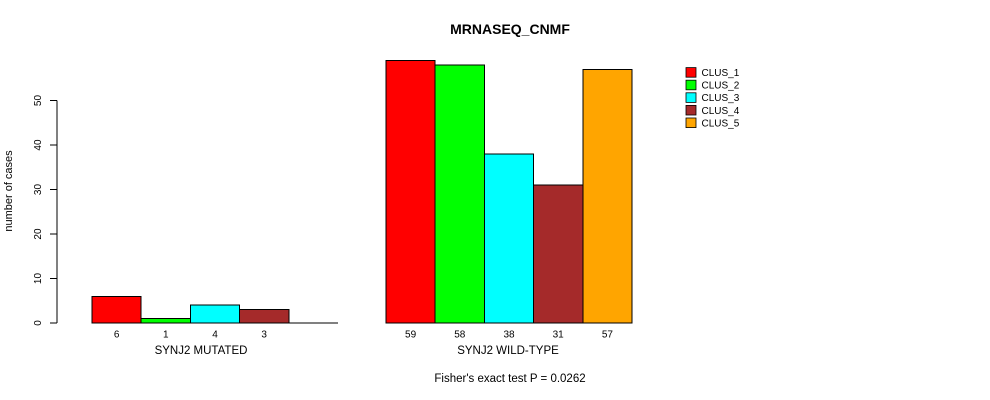 This screenshot has width=990, height=400. Describe the element at coordinates (166, 335) in the screenshot. I see `bar-value-label: 1` at that location.